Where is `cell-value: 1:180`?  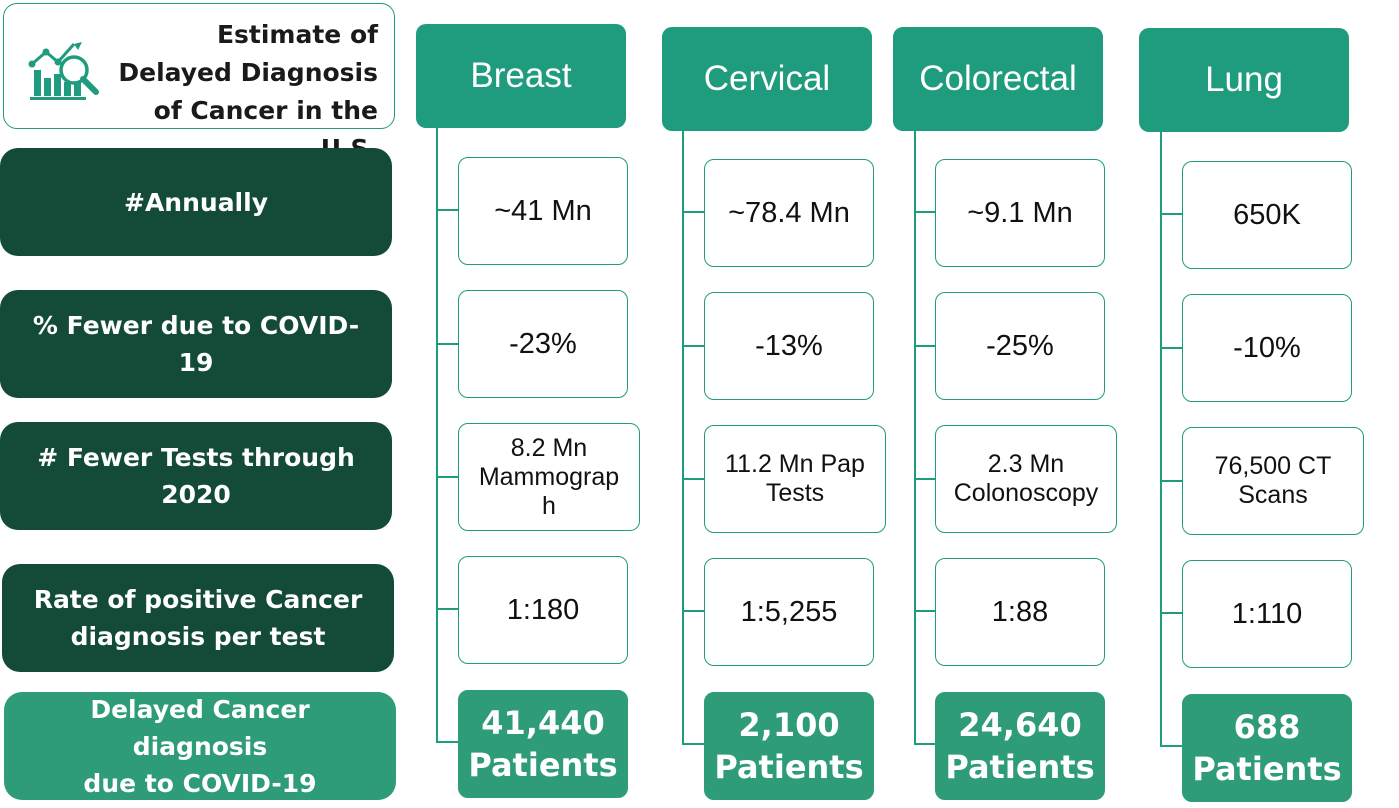 cell-value: 1:180 is located at coordinates (543, 610).